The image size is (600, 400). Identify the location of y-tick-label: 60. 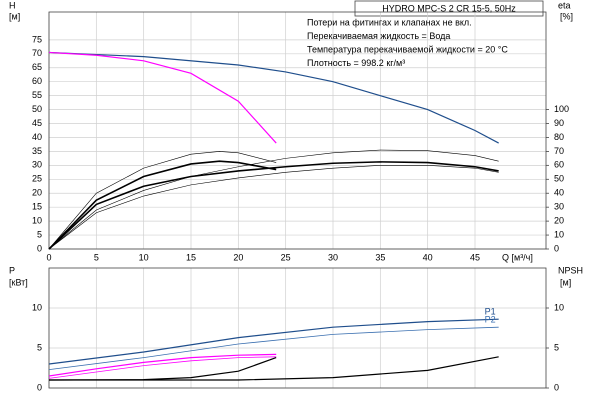
(37, 81).